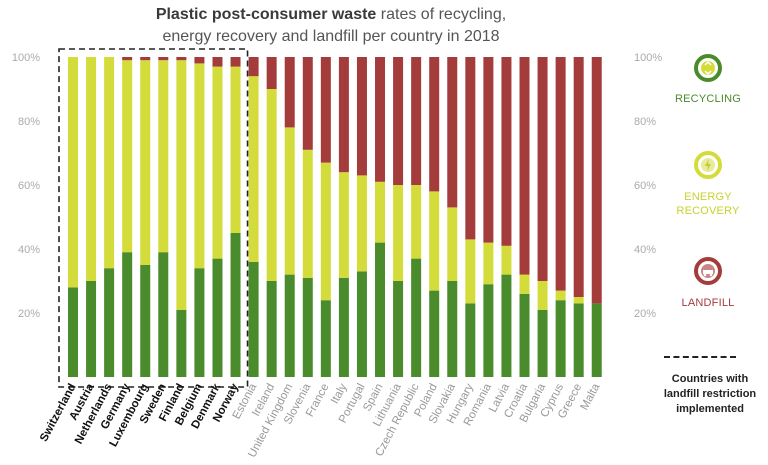  I want to click on y-tick-label-left: 80%, so click(29, 122).